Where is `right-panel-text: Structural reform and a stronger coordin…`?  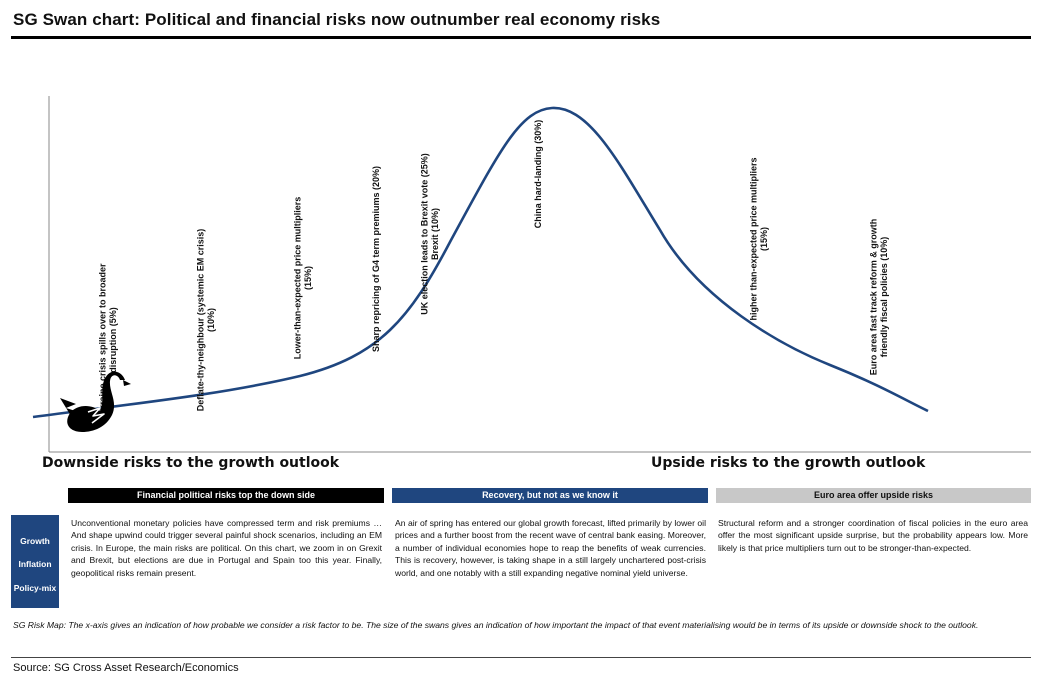
right-panel-text: Structural reform and a stronger coordin… is located at coordinates (873, 535).